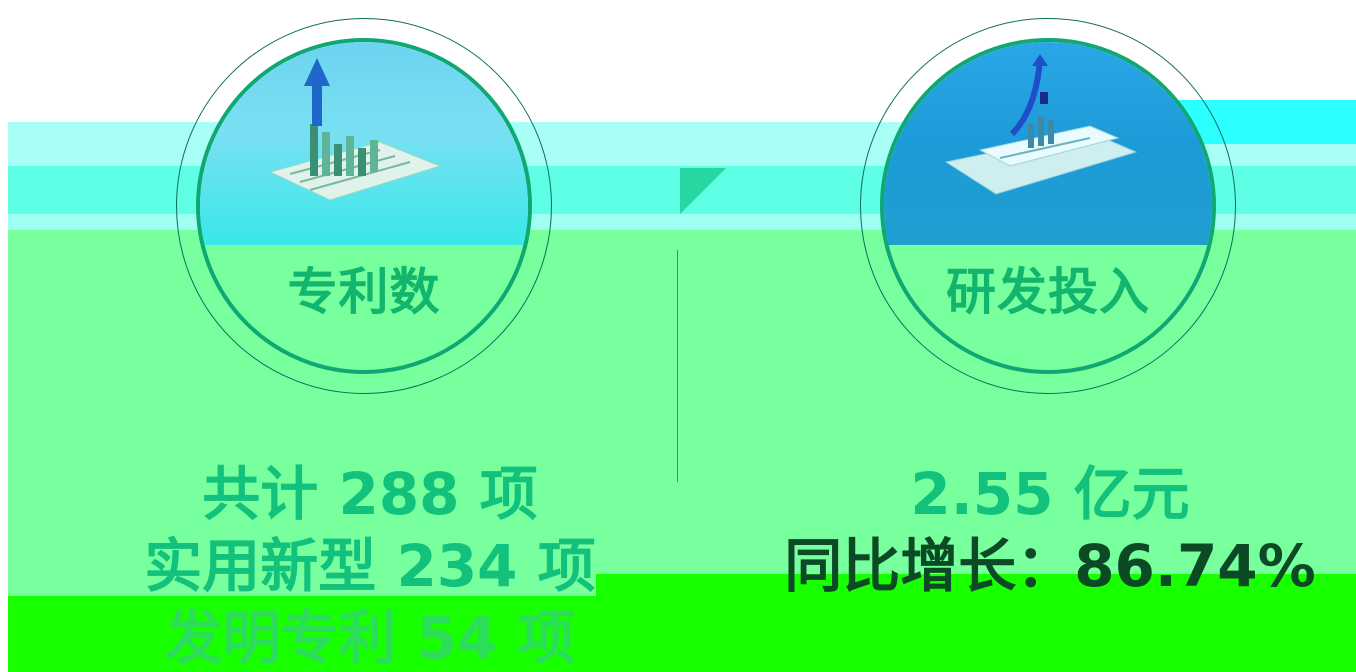 Image resolution: width=1356 pixels, height=672 pixels. Describe the element at coordinates (364, 292) in the screenshot. I see `patent-count-title: 专利数` at that location.